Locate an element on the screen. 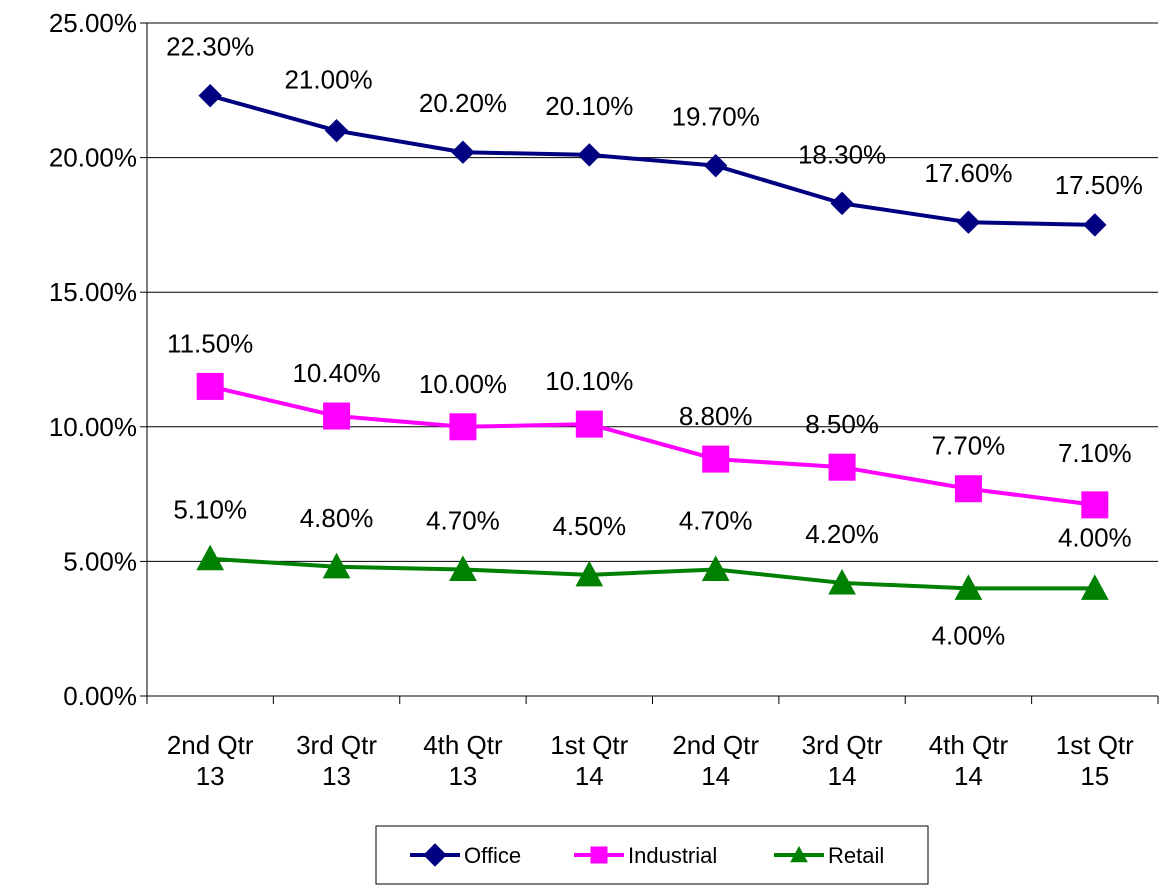 This screenshot has height=891, width=1164. series-office is located at coordinates (652, 160).